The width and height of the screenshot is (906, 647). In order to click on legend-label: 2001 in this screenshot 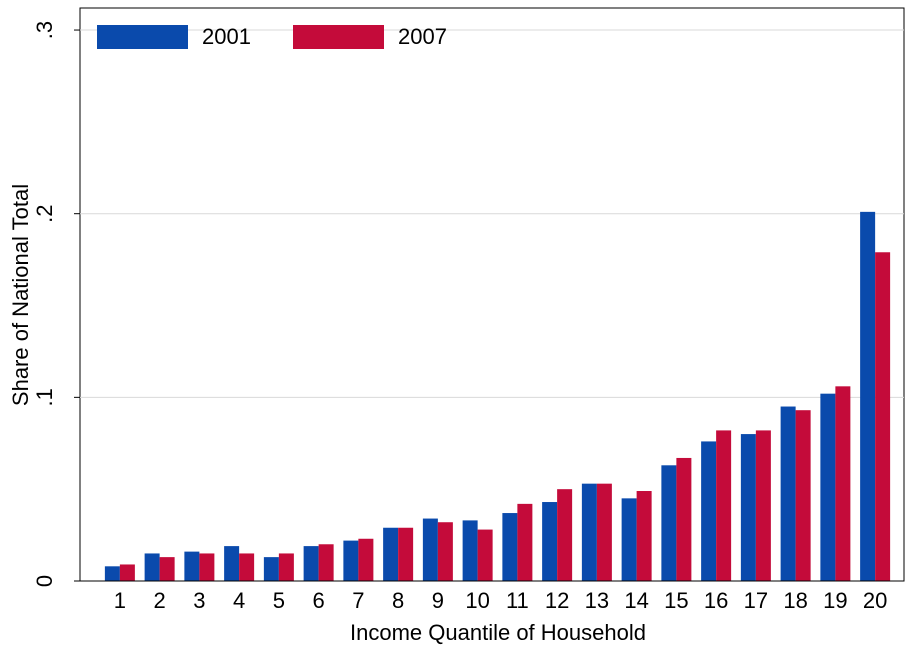, I will do `click(226, 36)`.